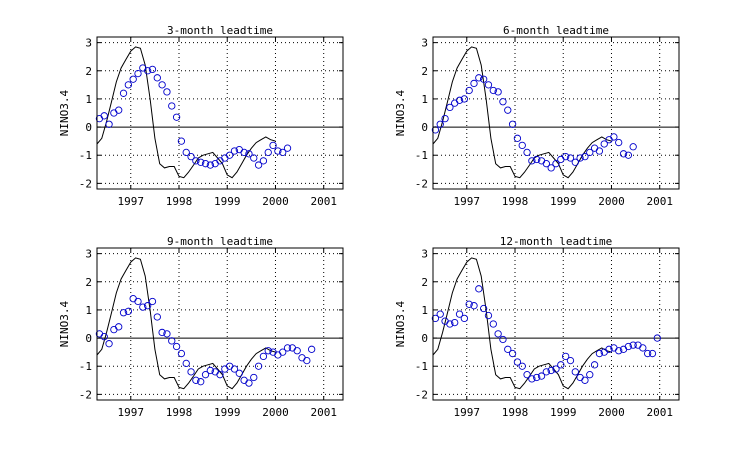 Image resolution: width=750 pixels, height=451 pixels. What do you see at coordinates (227, 412) in the screenshot?
I see `x-tick-label: 1999` at bounding box center [227, 412].